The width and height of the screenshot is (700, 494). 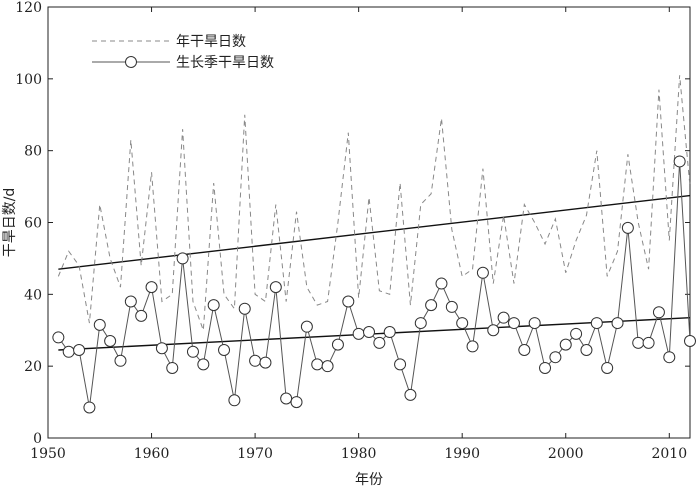 I want to click on x-tick-label: 1990, so click(x=462, y=454).